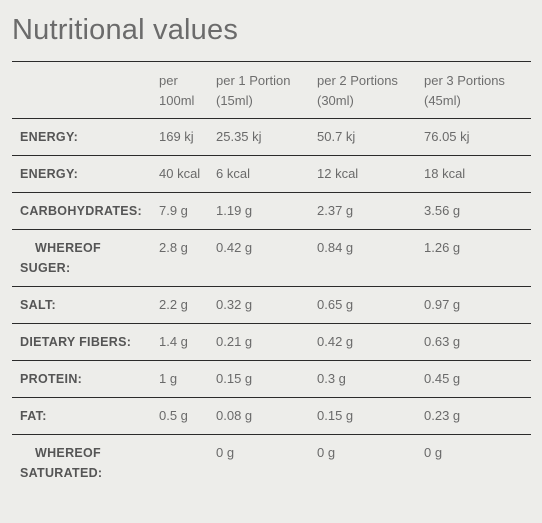  What do you see at coordinates (335, 247) in the screenshot?
I see `cell-value: 0.84 g` at bounding box center [335, 247].